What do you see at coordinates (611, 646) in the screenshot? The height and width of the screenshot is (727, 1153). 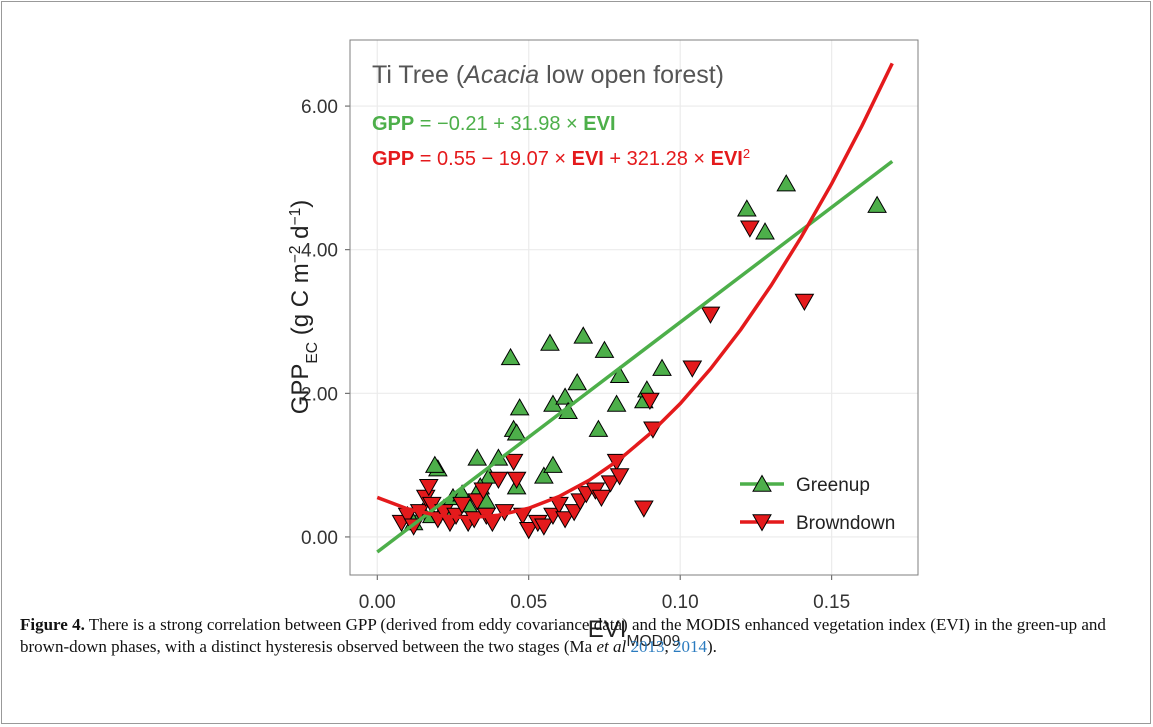 I see `caption-text: et al` at bounding box center [611, 646].